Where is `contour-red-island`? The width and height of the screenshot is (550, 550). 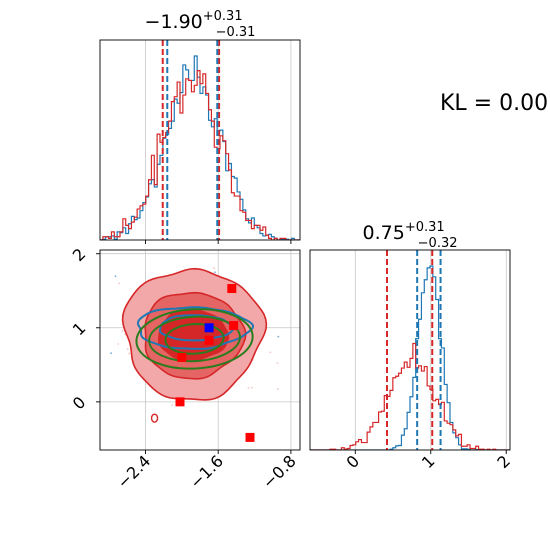 contour-red-island is located at coordinates (154, 418).